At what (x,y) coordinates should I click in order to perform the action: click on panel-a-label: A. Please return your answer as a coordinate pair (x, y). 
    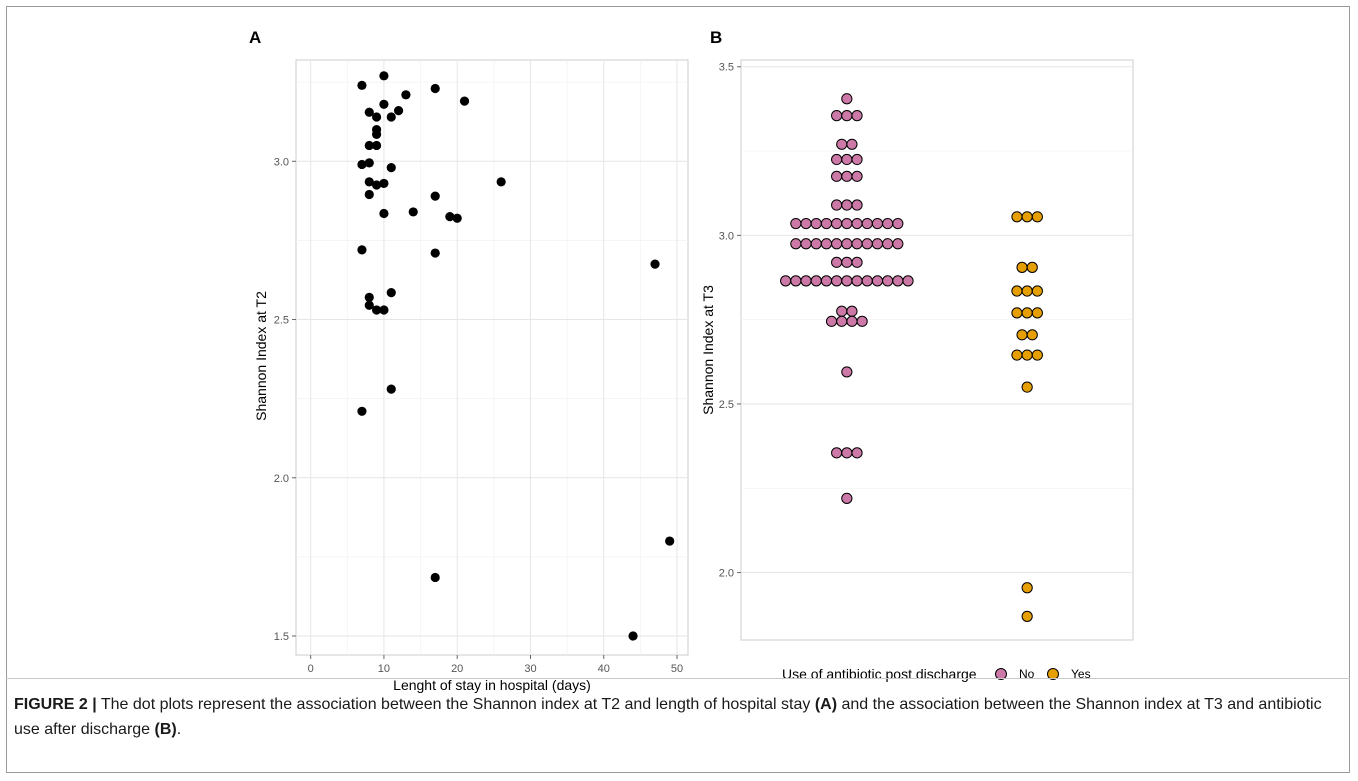
    Looking at the image, I should click on (255, 37).